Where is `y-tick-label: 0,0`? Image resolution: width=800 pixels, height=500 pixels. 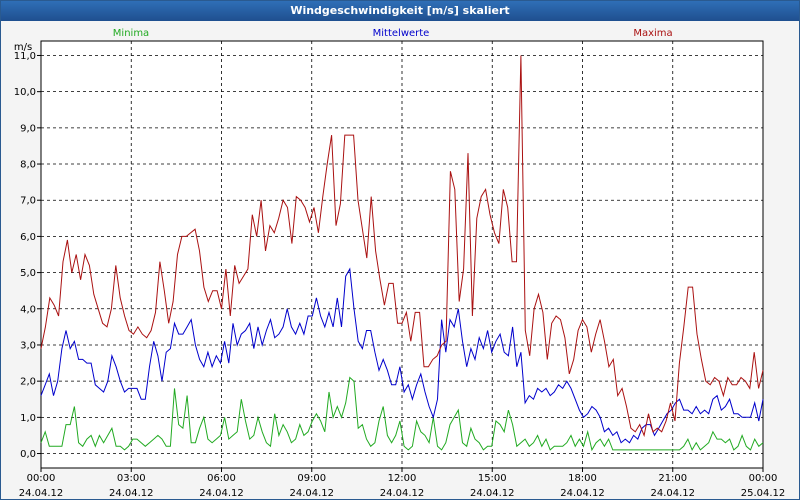
y-tick-label: 0,0 is located at coordinates (28, 454).